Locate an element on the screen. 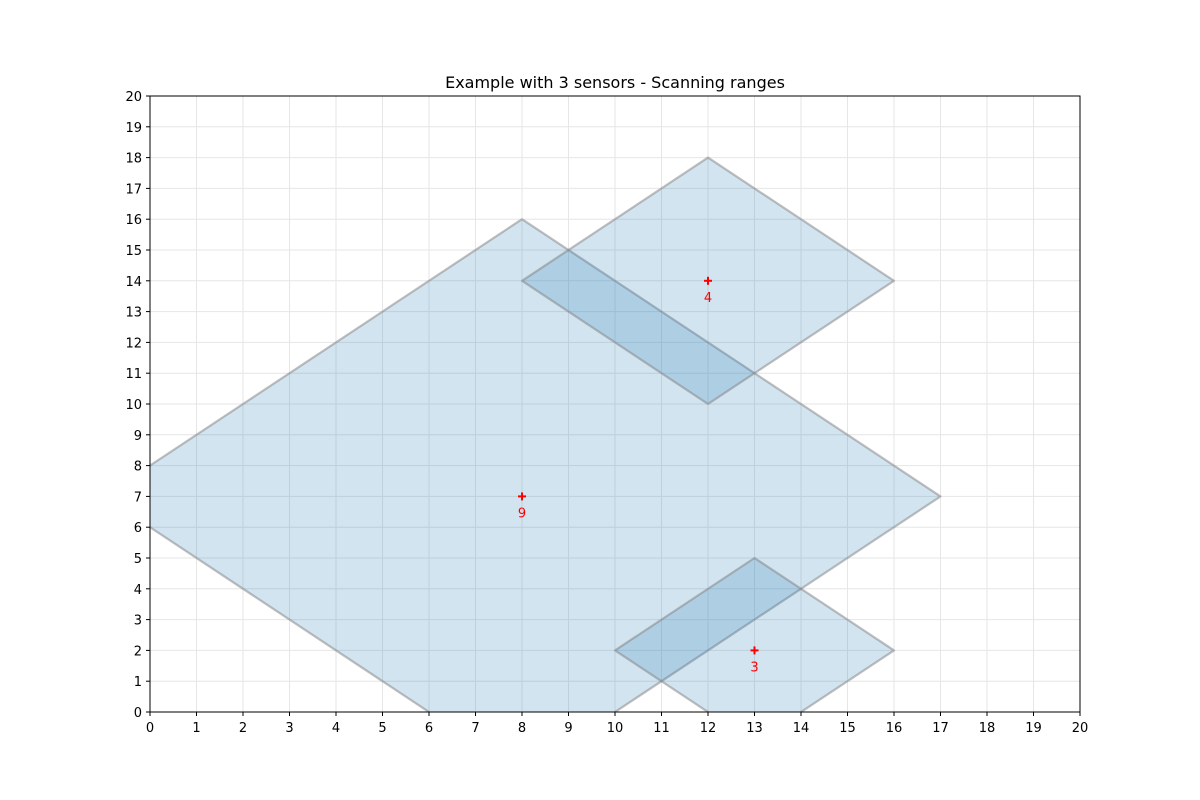  x-tick-label: 11 is located at coordinates (661, 728).